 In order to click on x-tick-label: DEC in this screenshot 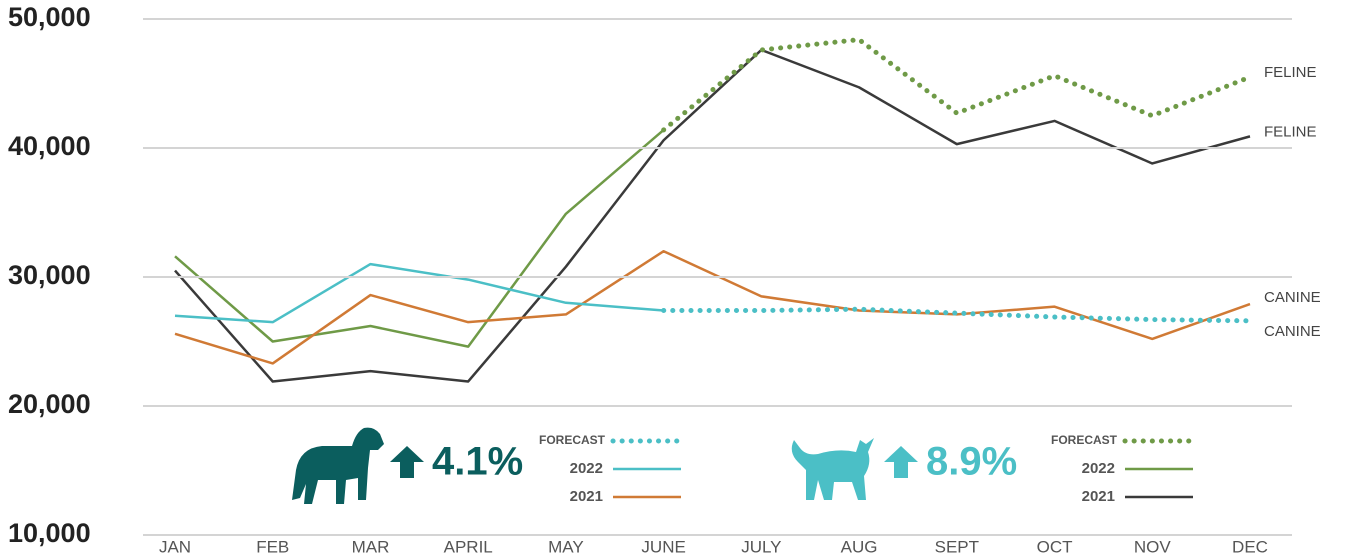, I will do `click(1250, 546)`.